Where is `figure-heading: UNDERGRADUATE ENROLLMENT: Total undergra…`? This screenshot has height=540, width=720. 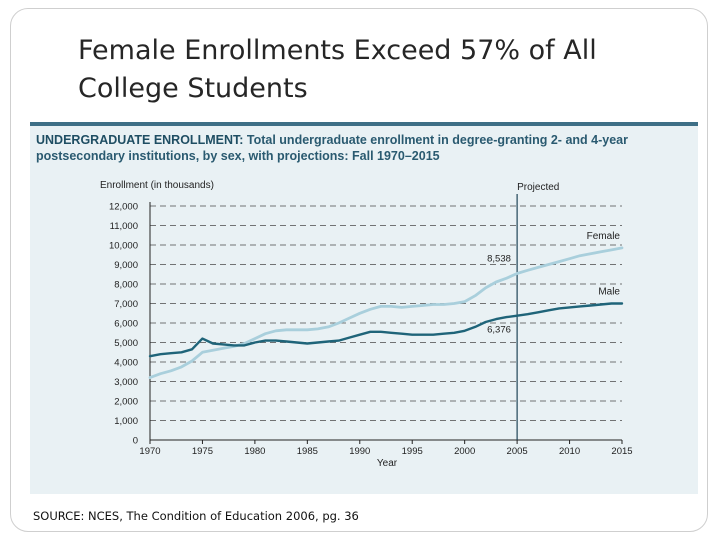
figure-heading: UNDERGRADUATE ENROLLMENT: Total undergra… is located at coordinates (365, 148).